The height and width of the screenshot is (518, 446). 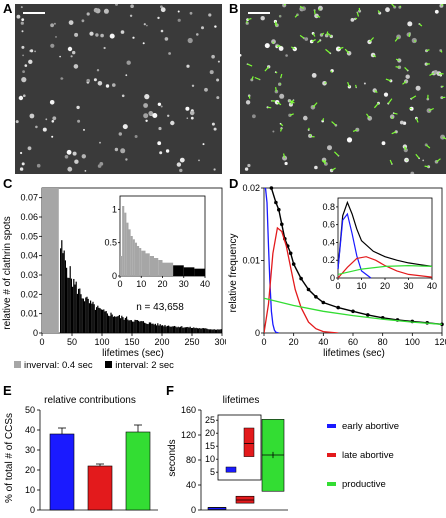 What do you see at coordinates (50, 260) in the screenshot?
I see `panel-c-bar-gray` at bounding box center [50, 260].